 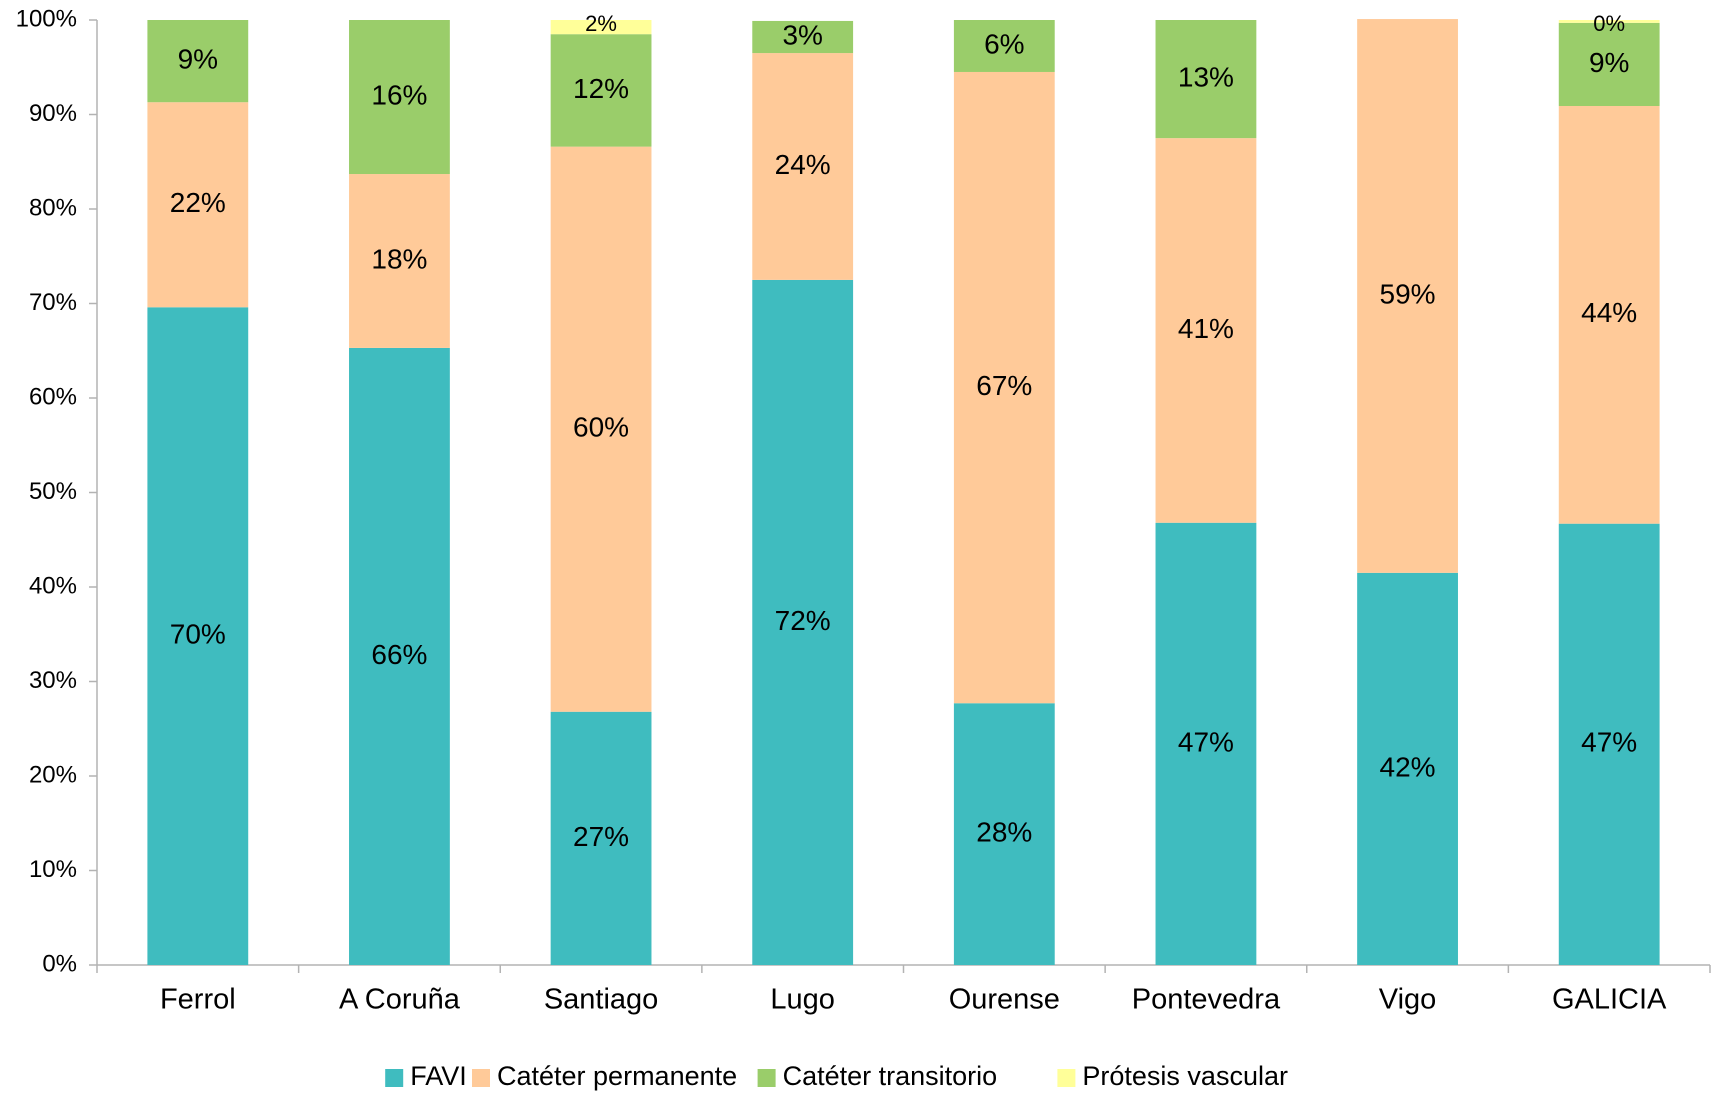 What do you see at coordinates (890, 1076) in the screenshot?
I see `legend-label: Catéter transitorio` at bounding box center [890, 1076].